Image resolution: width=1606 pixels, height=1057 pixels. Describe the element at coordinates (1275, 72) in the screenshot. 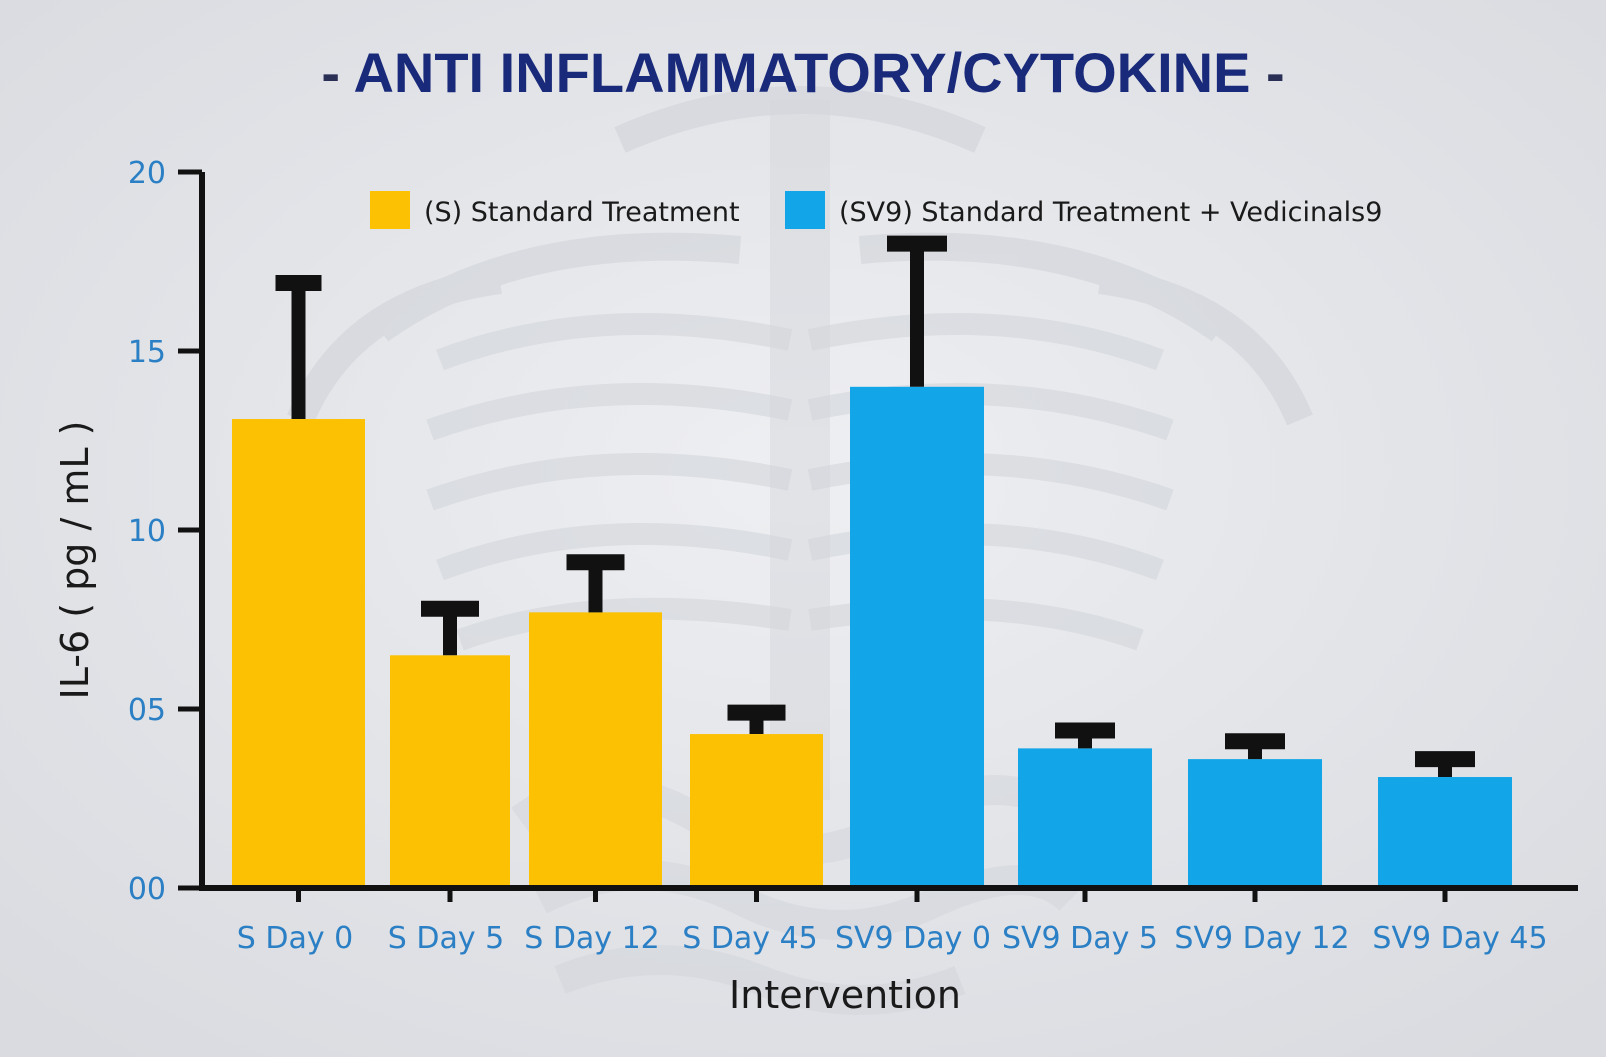

I see `title-suffix: -` at that location.